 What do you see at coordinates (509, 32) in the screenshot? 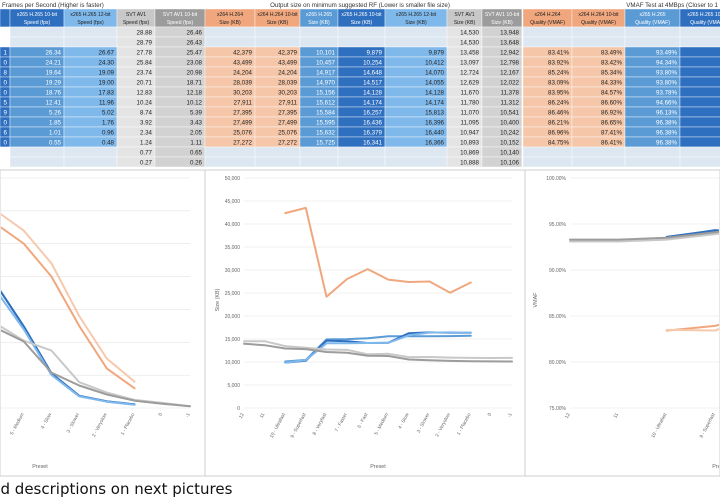
I see `table-cell-value: 13,948` at bounding box center [509, 32].